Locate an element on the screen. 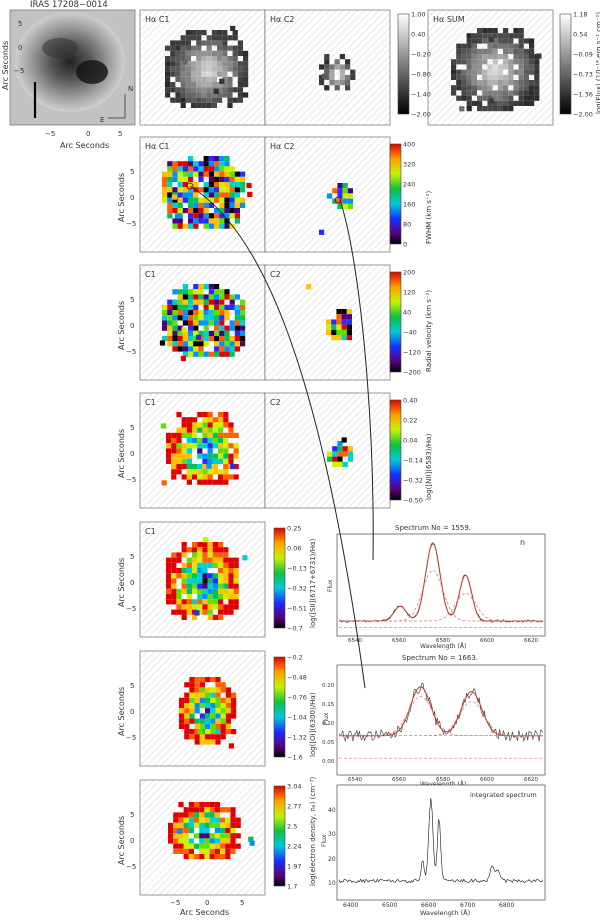 Image resolution: width=600 pixels, height=920 pixels. colorbar-tick: −0.09 is located at coordinates (583, 55).